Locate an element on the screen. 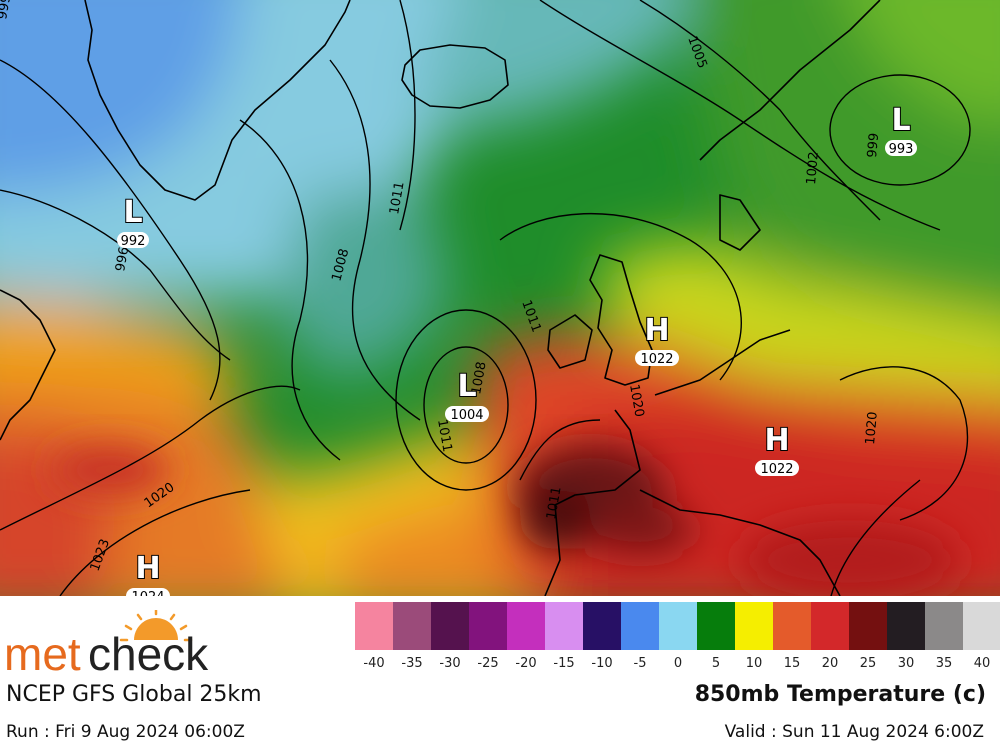  color-scale-tick-label: -35 is located at coordinates (412, 663).